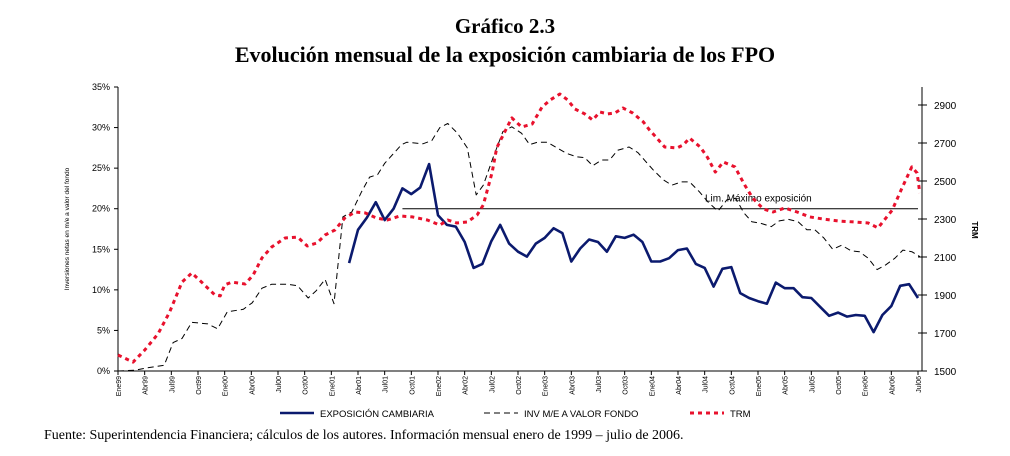 The image size is (1010, 456). What do you see at coordinates (919, 384) in the screenshot?
I see `x-tick-label: Jul06` at bounding box center [919, 384].